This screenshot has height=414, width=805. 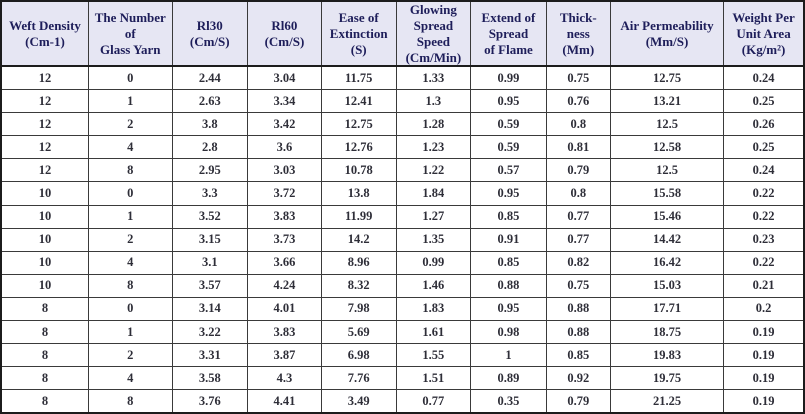 I want to click on table-cell: 3.72, so click(x=284, y=193).